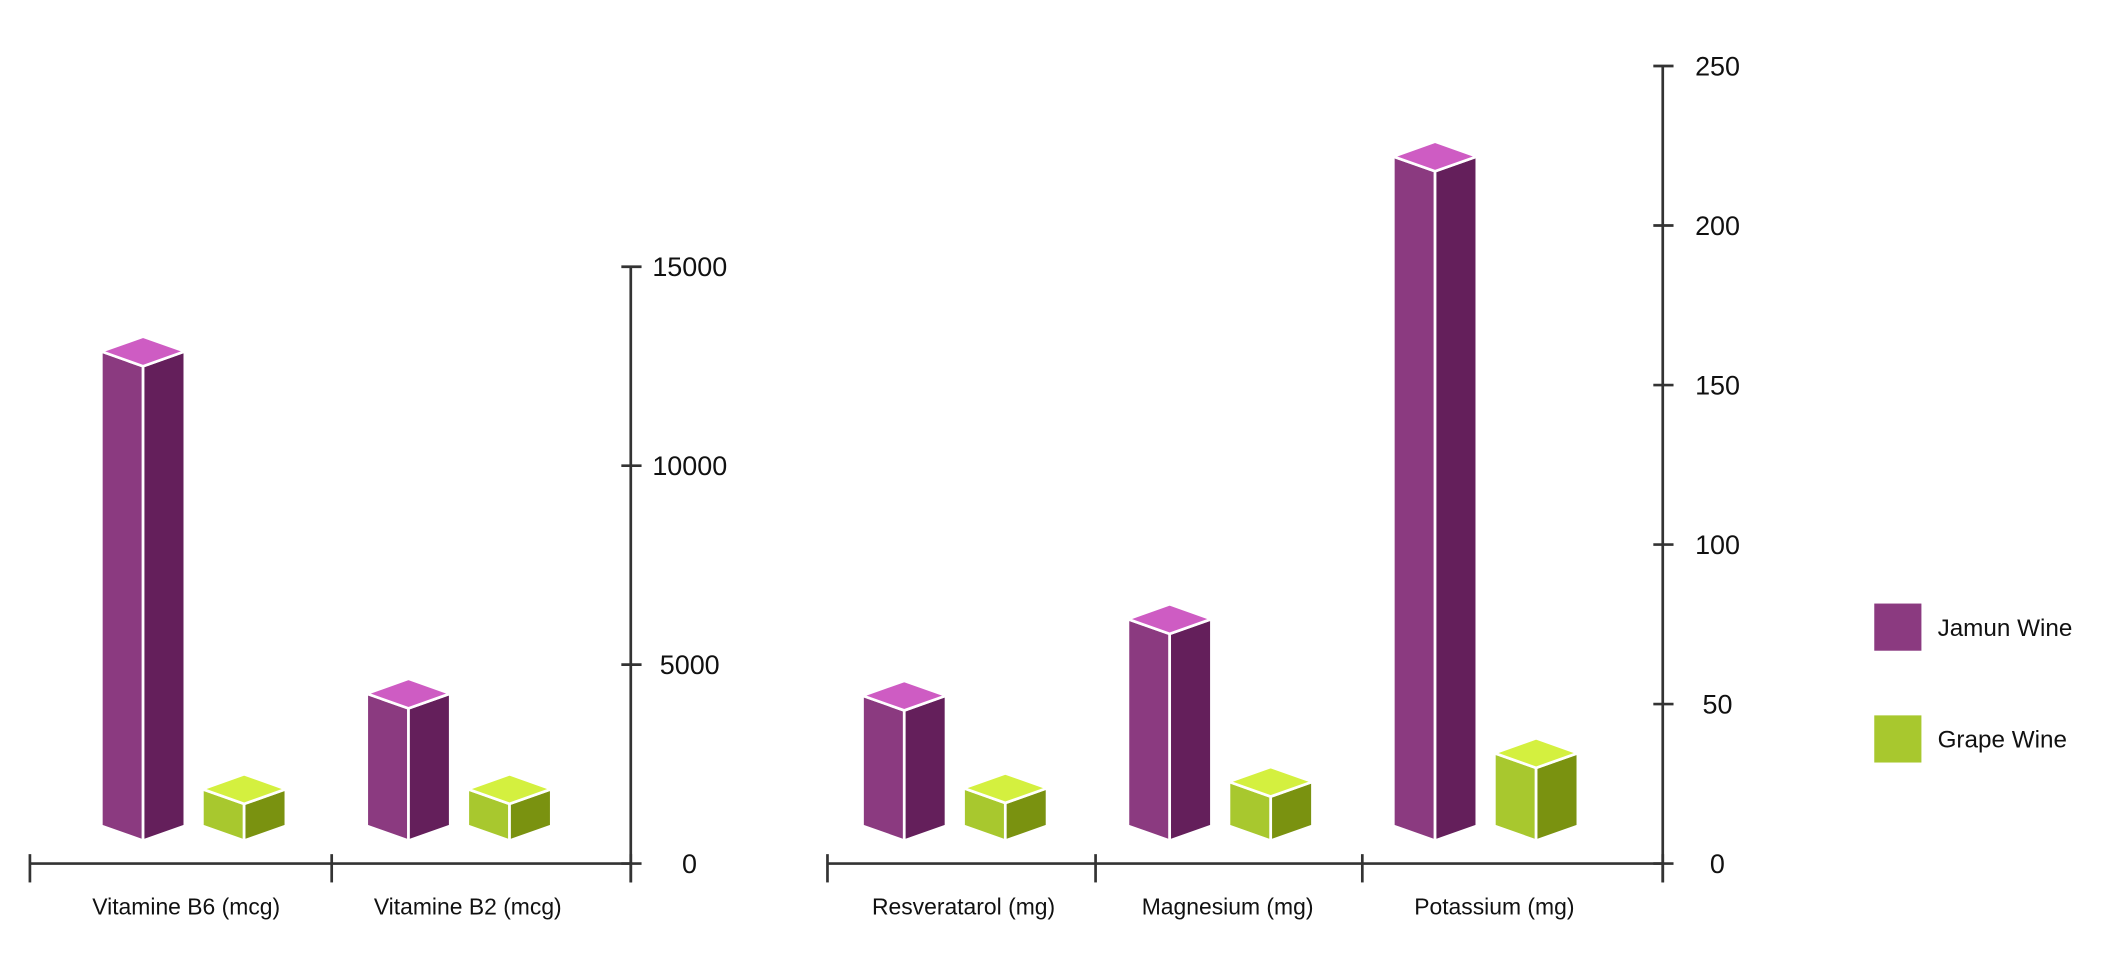 This screenshot has height=970, width=2113. I want to click on legend-swatch-jamun-wine, so click(1898, 627).